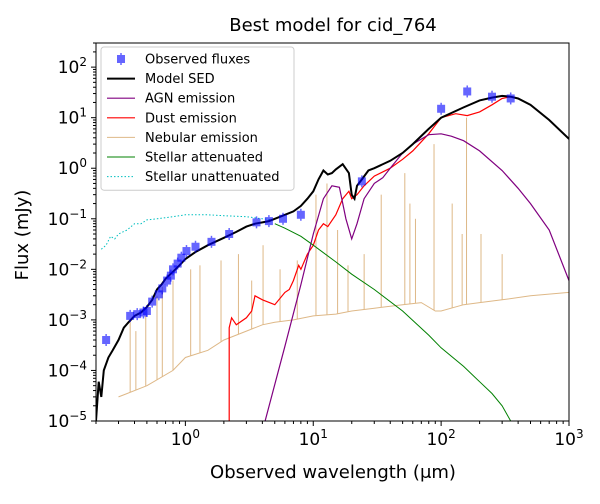 The height and width of the screenshot is (504, 600). What do you see at coordinates (191, 118) in the screenshot?
I see `legend-label: Dust emission` at bounding box center [191, 118].